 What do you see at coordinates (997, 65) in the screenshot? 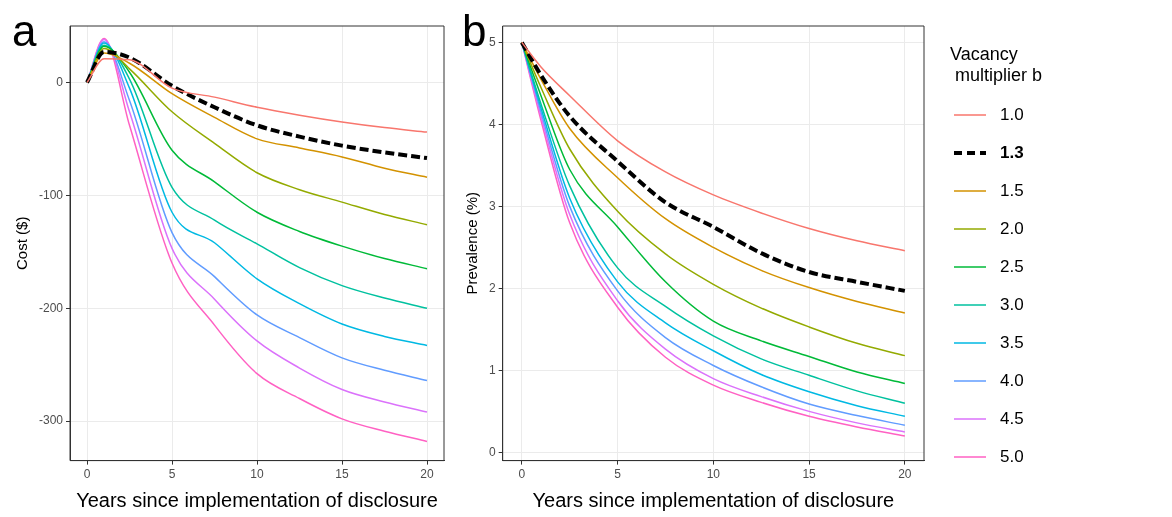
I see `legend-title: Vacancy multiplier b` at bounding box center [997, 65].